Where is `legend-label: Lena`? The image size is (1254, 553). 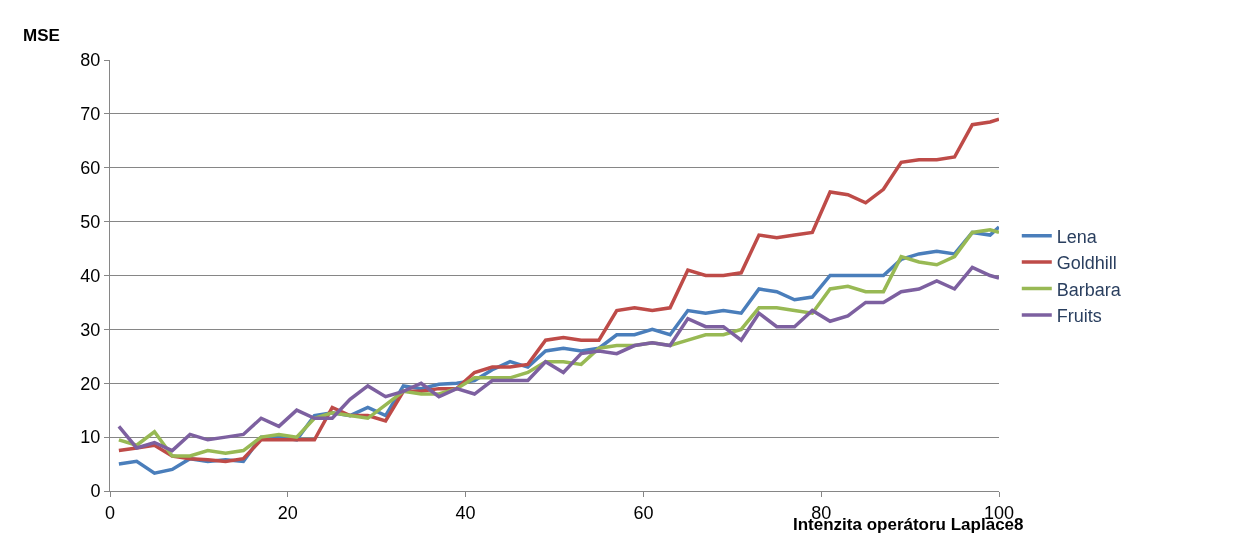
legend-label: Lena is located at coordinates (1077, 236).